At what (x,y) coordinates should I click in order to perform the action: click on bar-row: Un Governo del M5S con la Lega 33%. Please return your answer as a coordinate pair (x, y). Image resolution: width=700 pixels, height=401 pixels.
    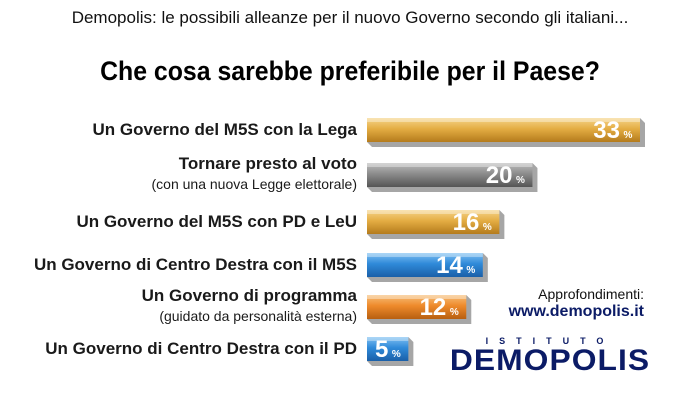
    Looking at the image, I should click on (369, 132).